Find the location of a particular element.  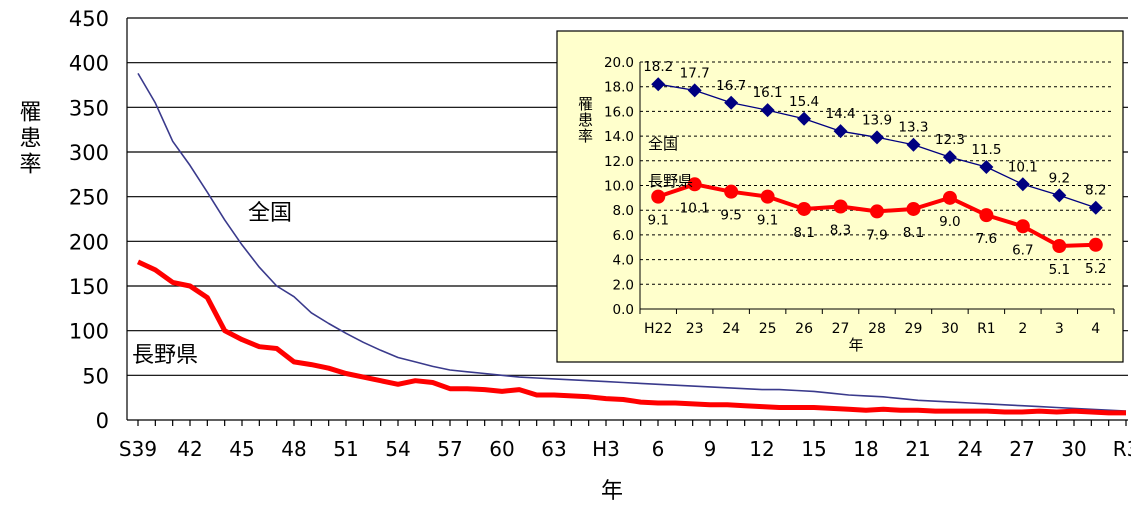

inset-x-tick-label: 30 is located at coordinates (950, 329).